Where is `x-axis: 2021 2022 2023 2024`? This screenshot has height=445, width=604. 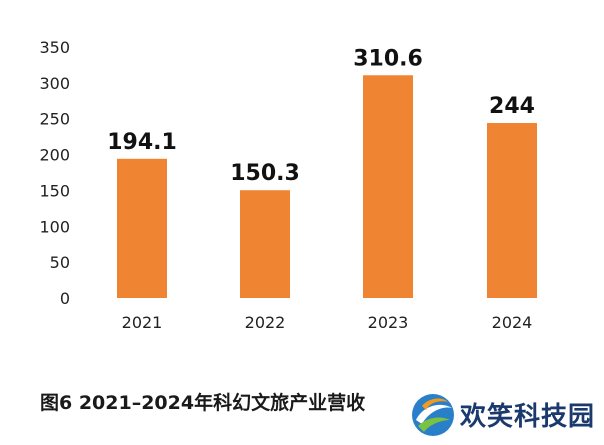 x-axis: 2021 2022 2023 2024 is located at coordinates (327, 322).